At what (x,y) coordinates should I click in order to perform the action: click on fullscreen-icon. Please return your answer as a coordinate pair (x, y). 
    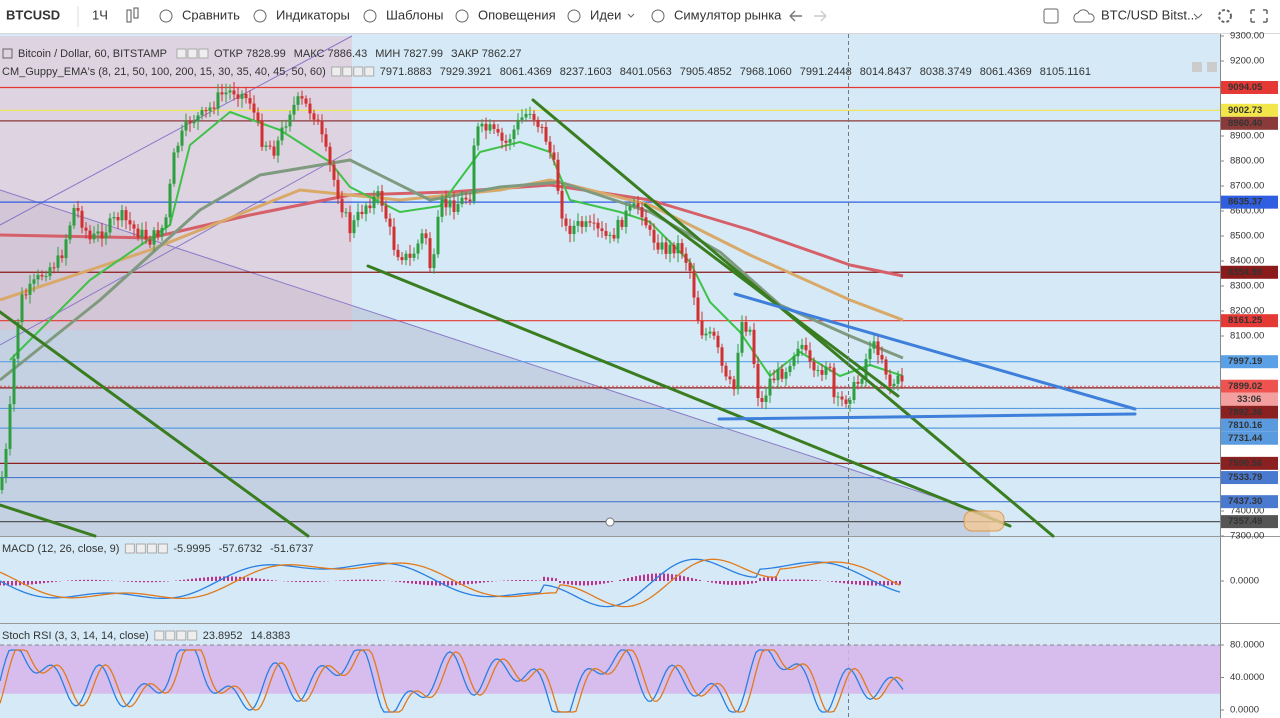
    Looking at the image, I should click on (1259, 16).